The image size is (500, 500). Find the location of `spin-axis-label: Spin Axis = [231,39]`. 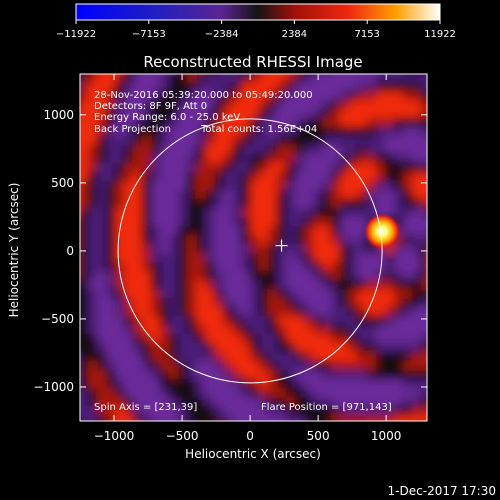

spin-axis-label: Spin Axis = [231,39] is located at coordinates (145, 407).